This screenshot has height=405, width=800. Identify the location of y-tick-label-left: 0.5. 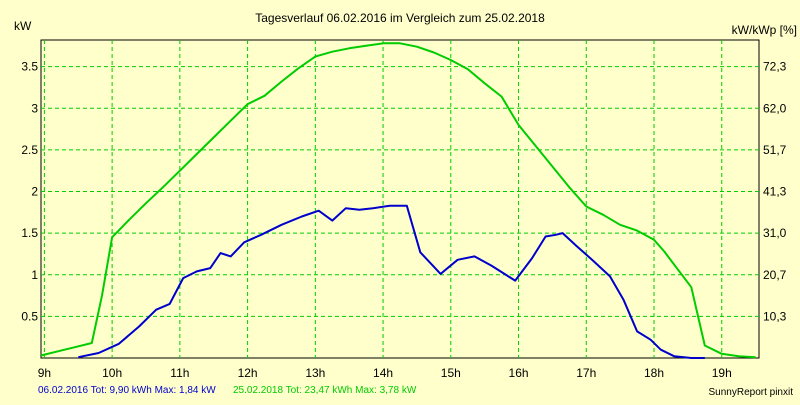
(29, 316).